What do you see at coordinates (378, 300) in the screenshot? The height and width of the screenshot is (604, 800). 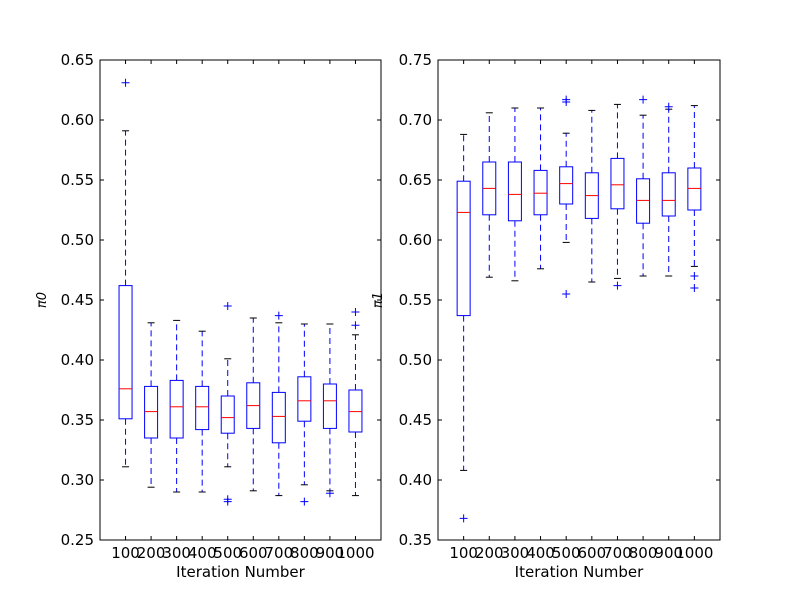 I see `y-axis-label: π1` at bounding box center [378, 300].